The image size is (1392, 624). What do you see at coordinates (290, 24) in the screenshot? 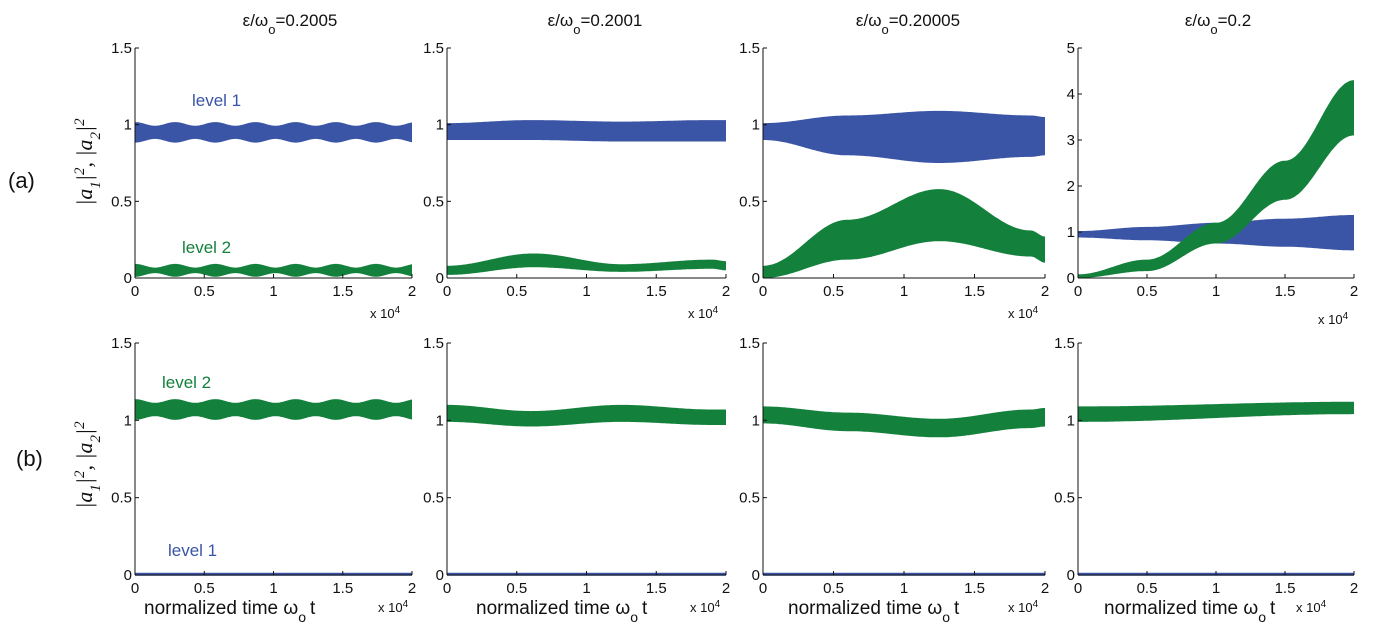
I see `column-title-1: ε/ωo=0.2005` at bounding box center [290, 24].